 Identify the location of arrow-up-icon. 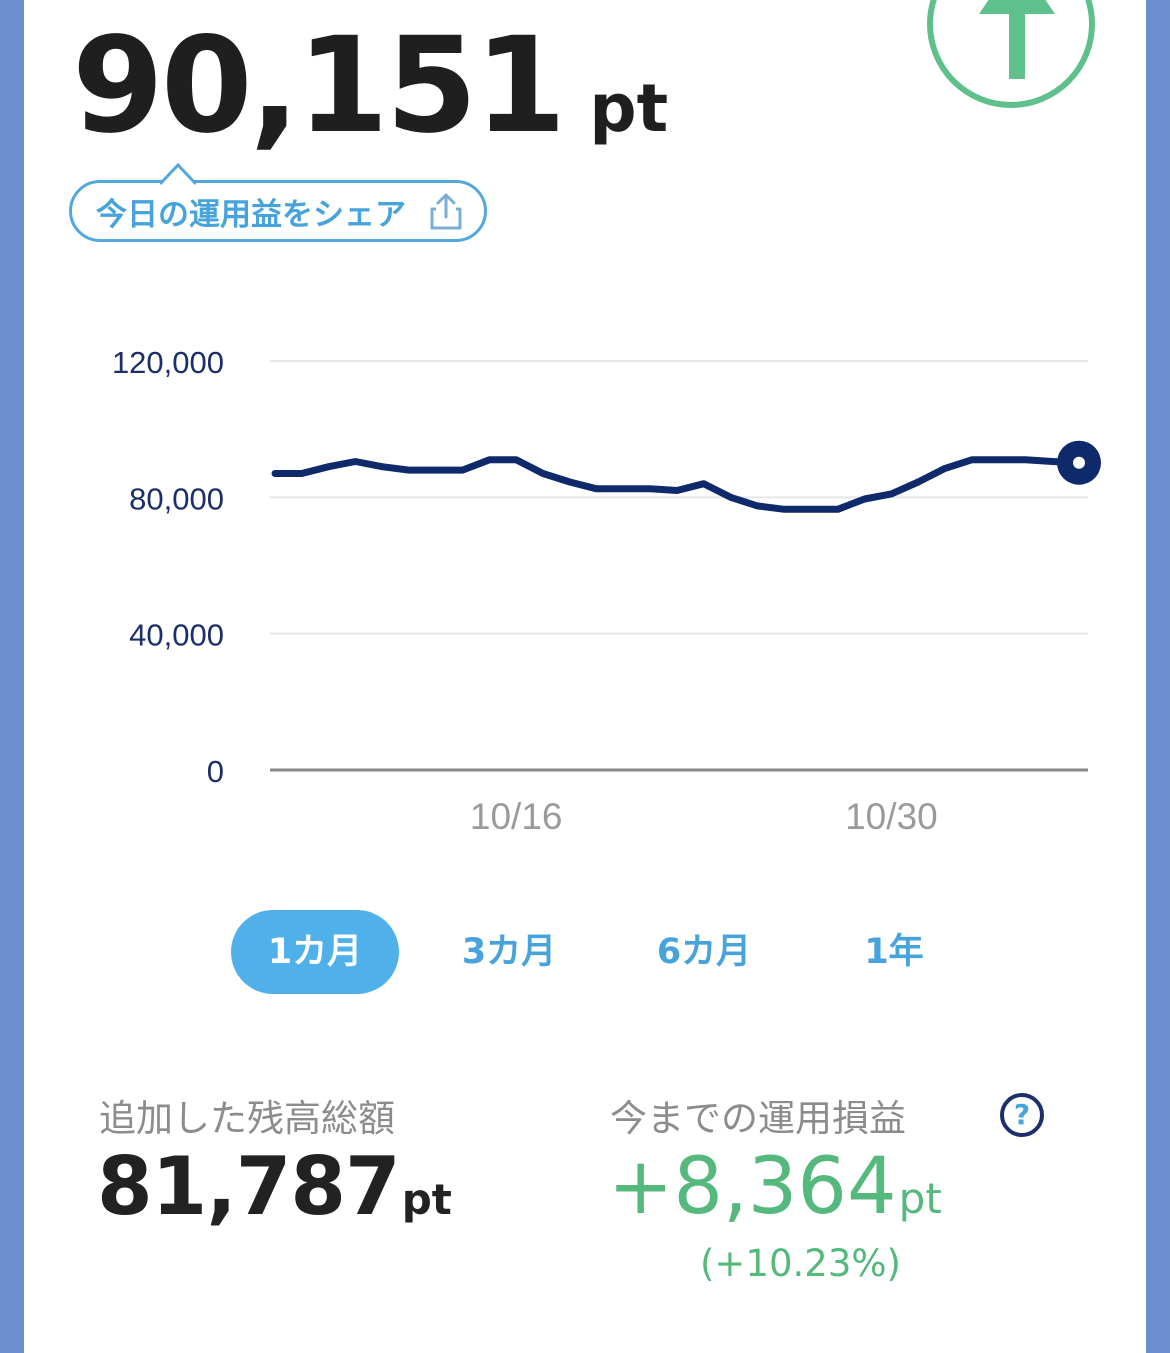
(1011, 54).